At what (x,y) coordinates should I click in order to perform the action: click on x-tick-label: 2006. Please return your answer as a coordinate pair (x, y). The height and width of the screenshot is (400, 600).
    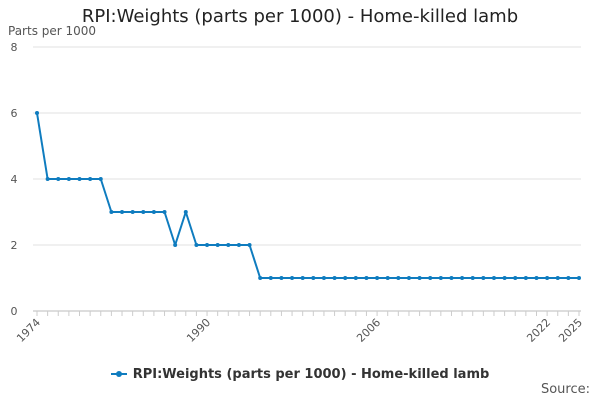
    Looking at the image, I should click on (368, 330).